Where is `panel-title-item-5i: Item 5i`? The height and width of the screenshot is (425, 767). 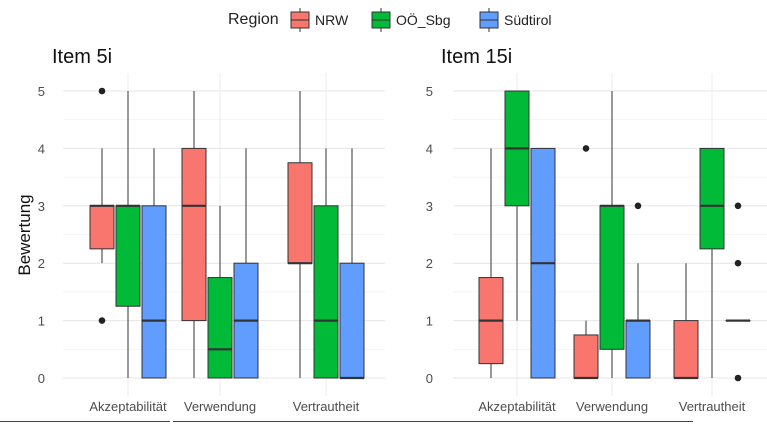
panel-title-item-5i: Item 5i is located at coordinates (82, 57).